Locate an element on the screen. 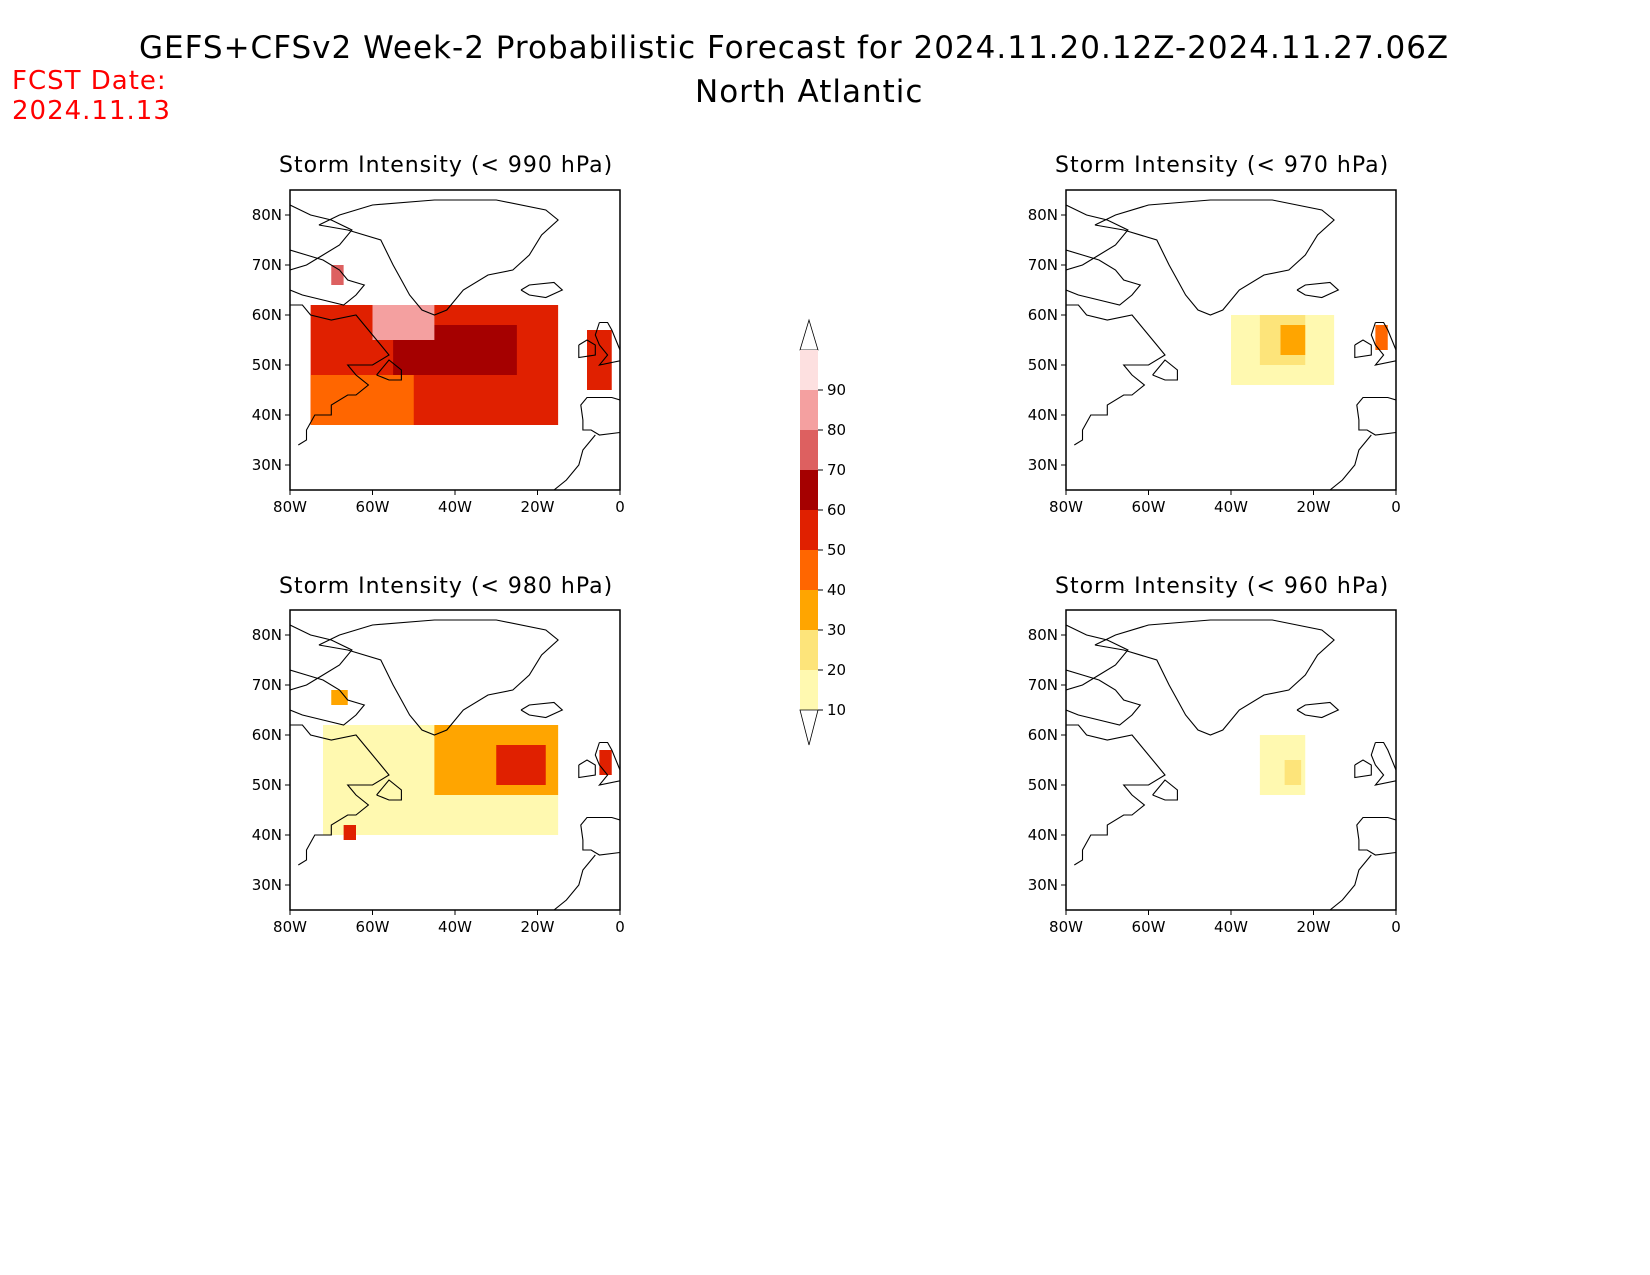 The image size is (1650, 1275). panel-title-980: Storm Intensity (< 980 hPa) is located at coordinates (446, 586).